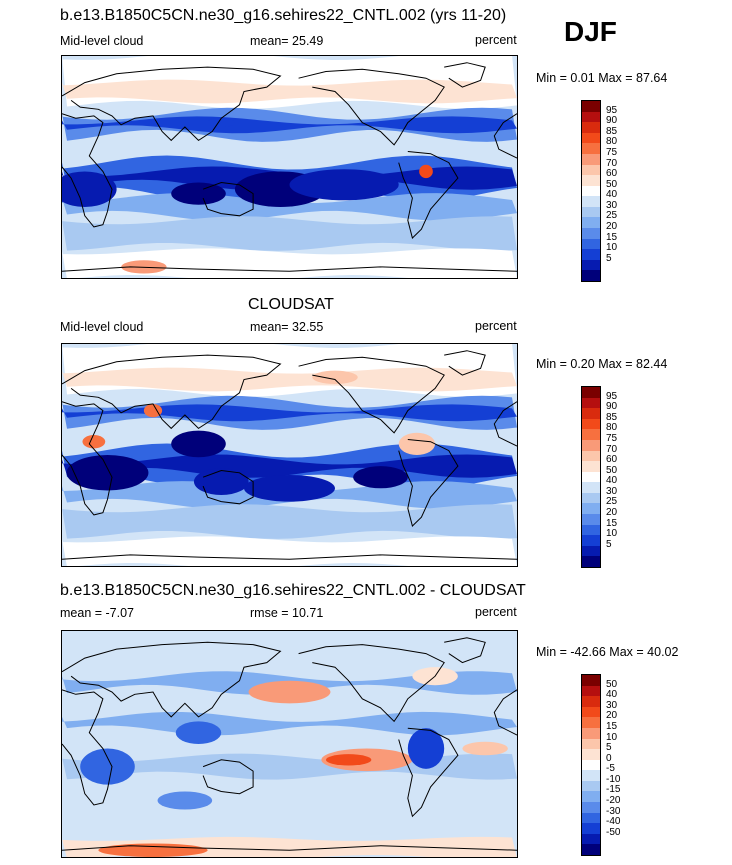 The width and height of the screenshot is (732, 865). I want to click on colorbar-label: 95, so click(612, 110).